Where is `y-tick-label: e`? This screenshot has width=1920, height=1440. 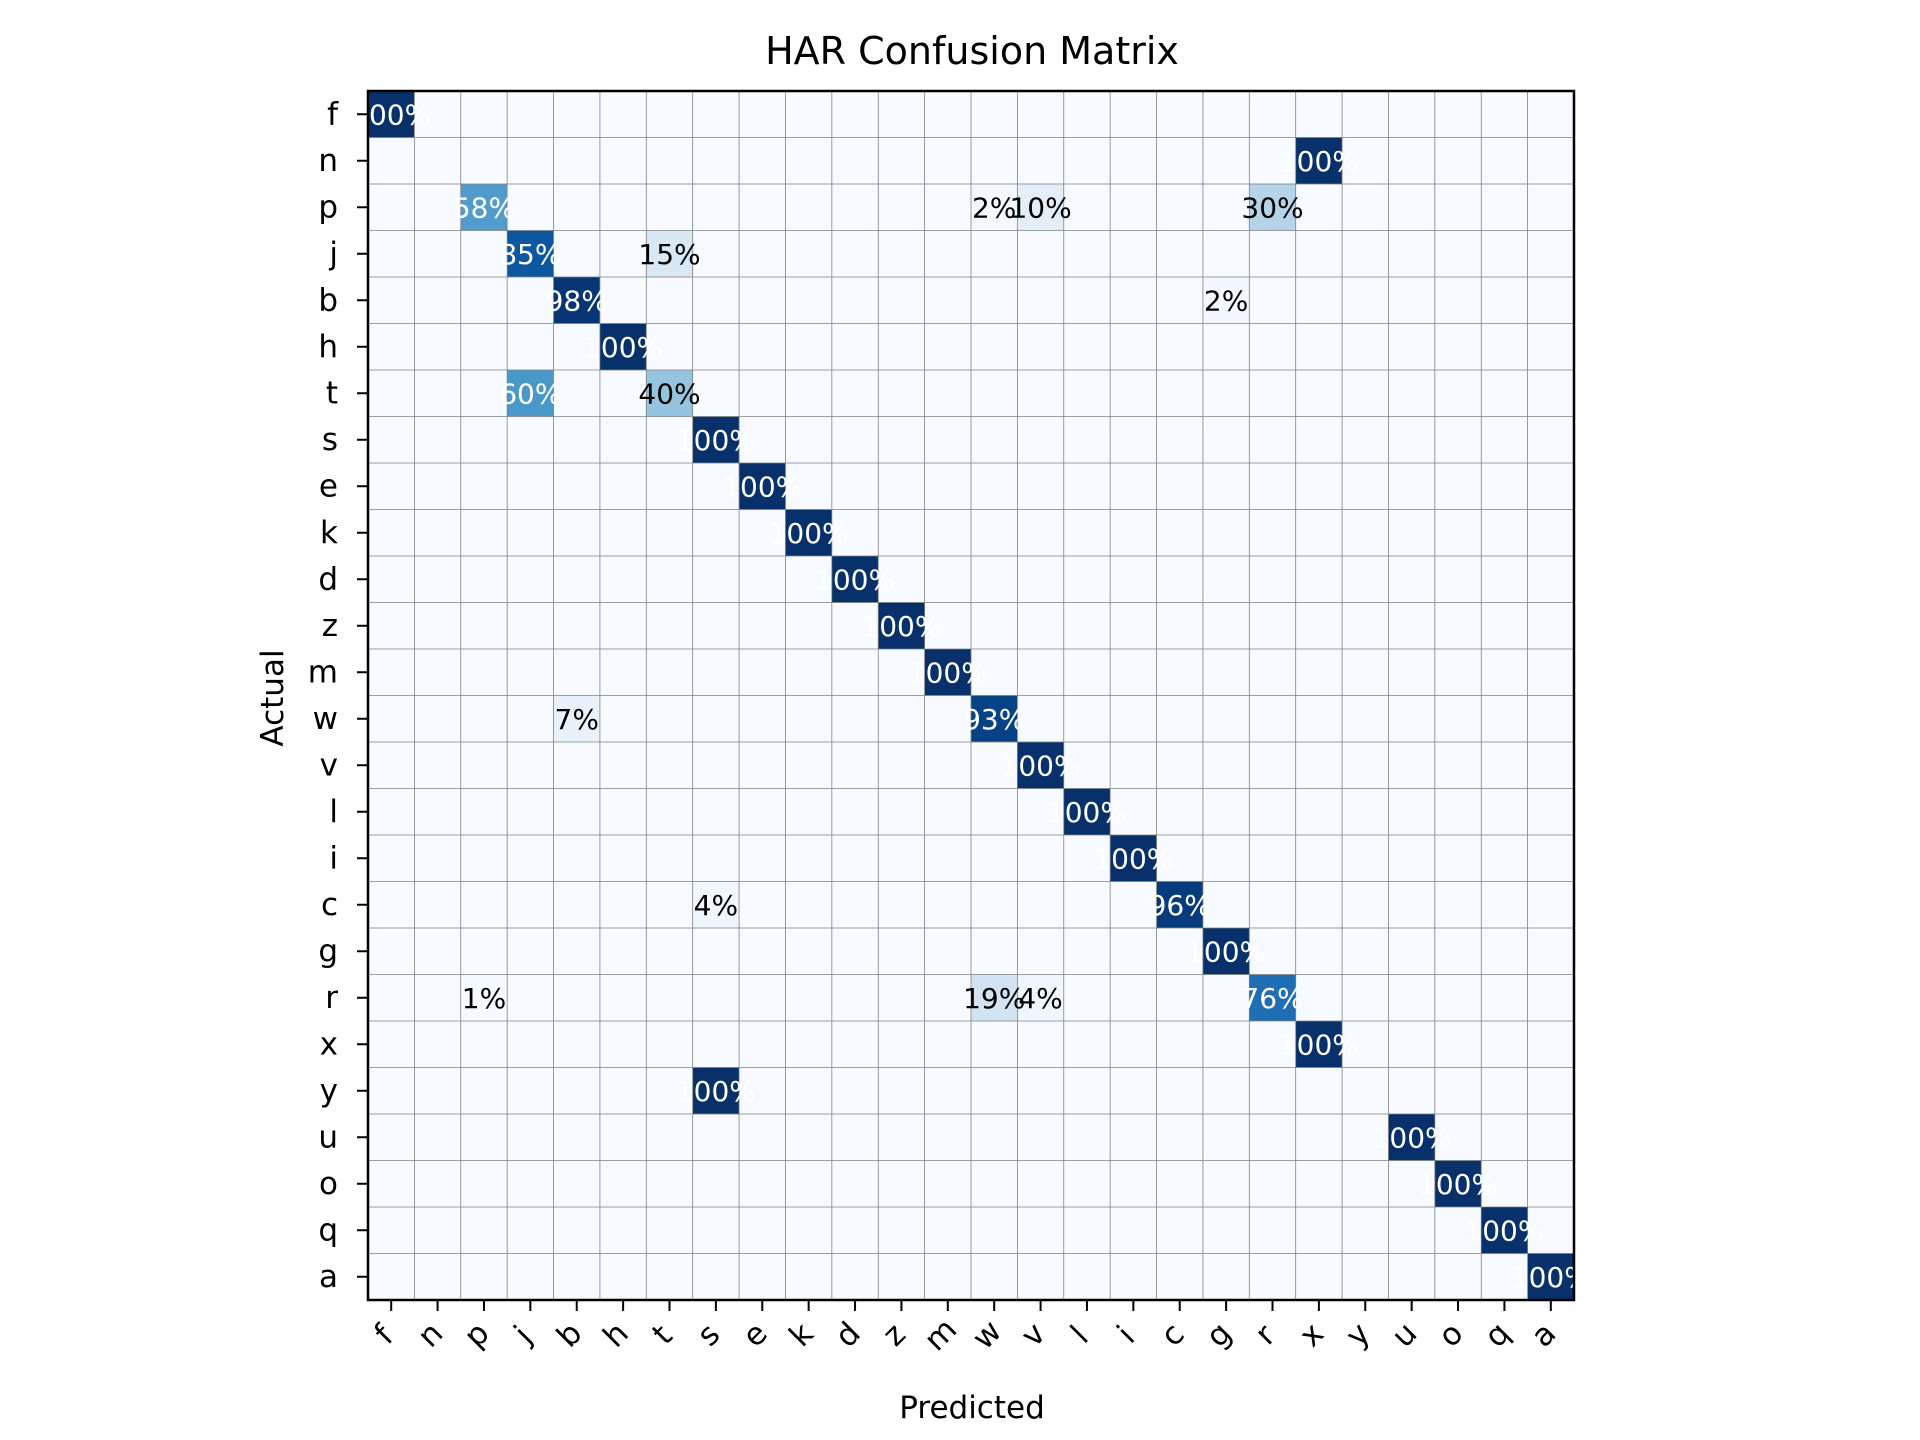 y-tick-label: e is located at coordinates (328, 486).